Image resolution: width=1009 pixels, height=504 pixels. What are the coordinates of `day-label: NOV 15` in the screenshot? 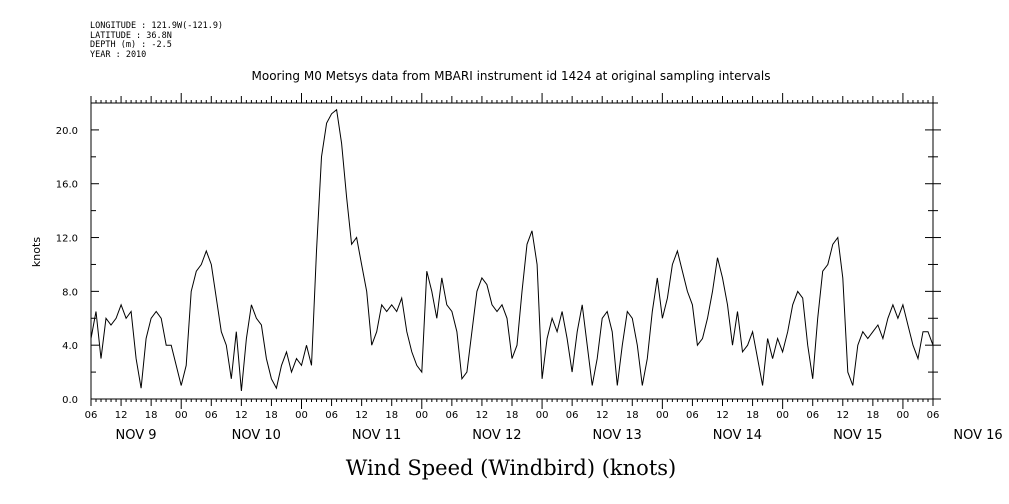 It's located at (857, 435).